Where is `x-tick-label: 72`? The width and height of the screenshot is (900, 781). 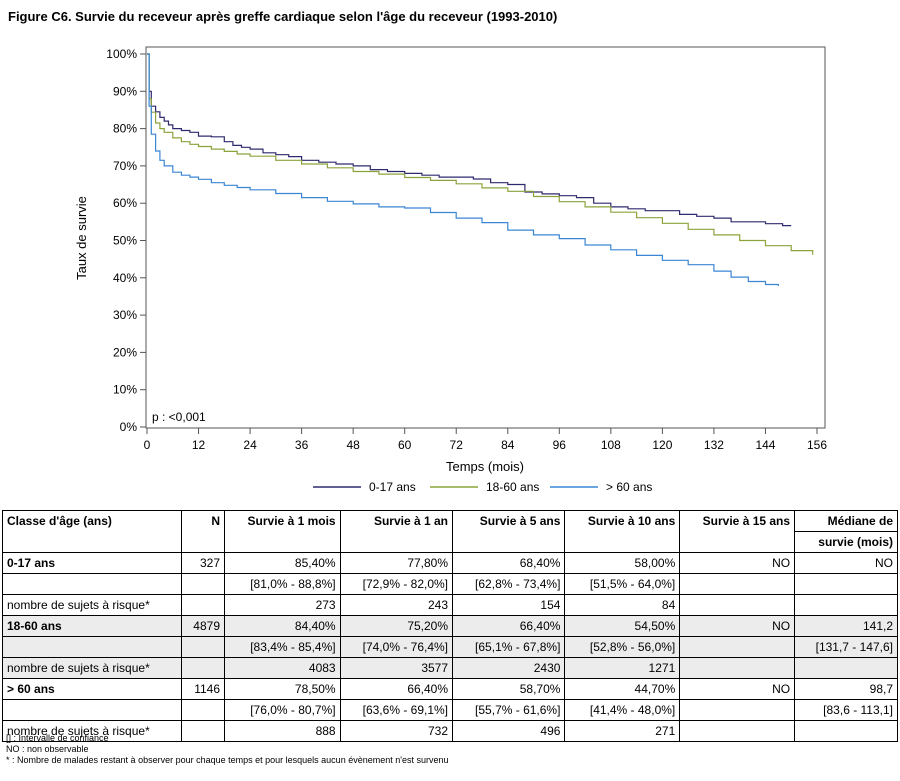
x-tick-label: 72 is located at coordinates (457, 445).